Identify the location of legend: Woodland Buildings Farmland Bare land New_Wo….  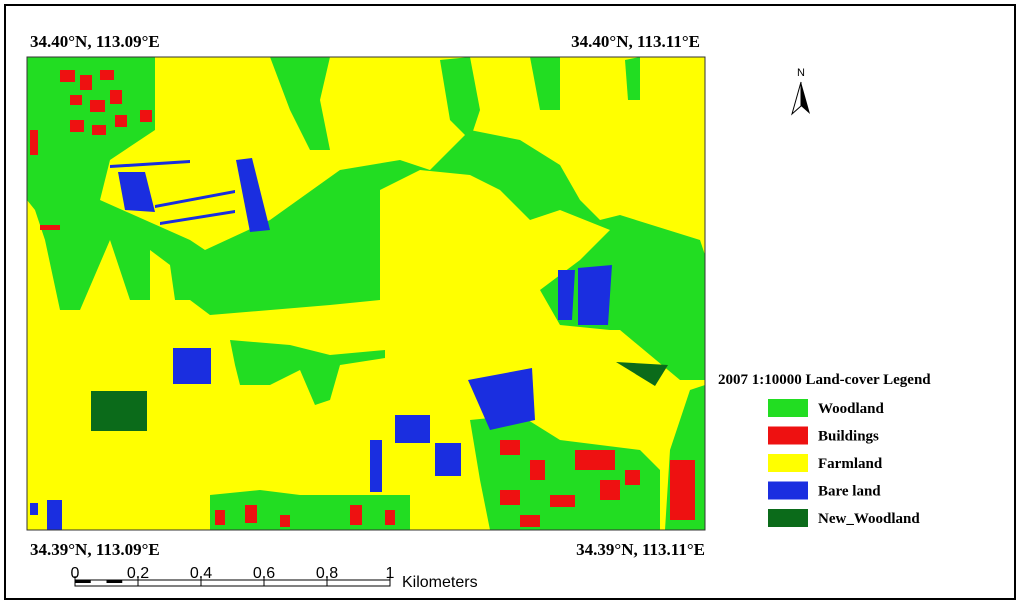
(844, 463).